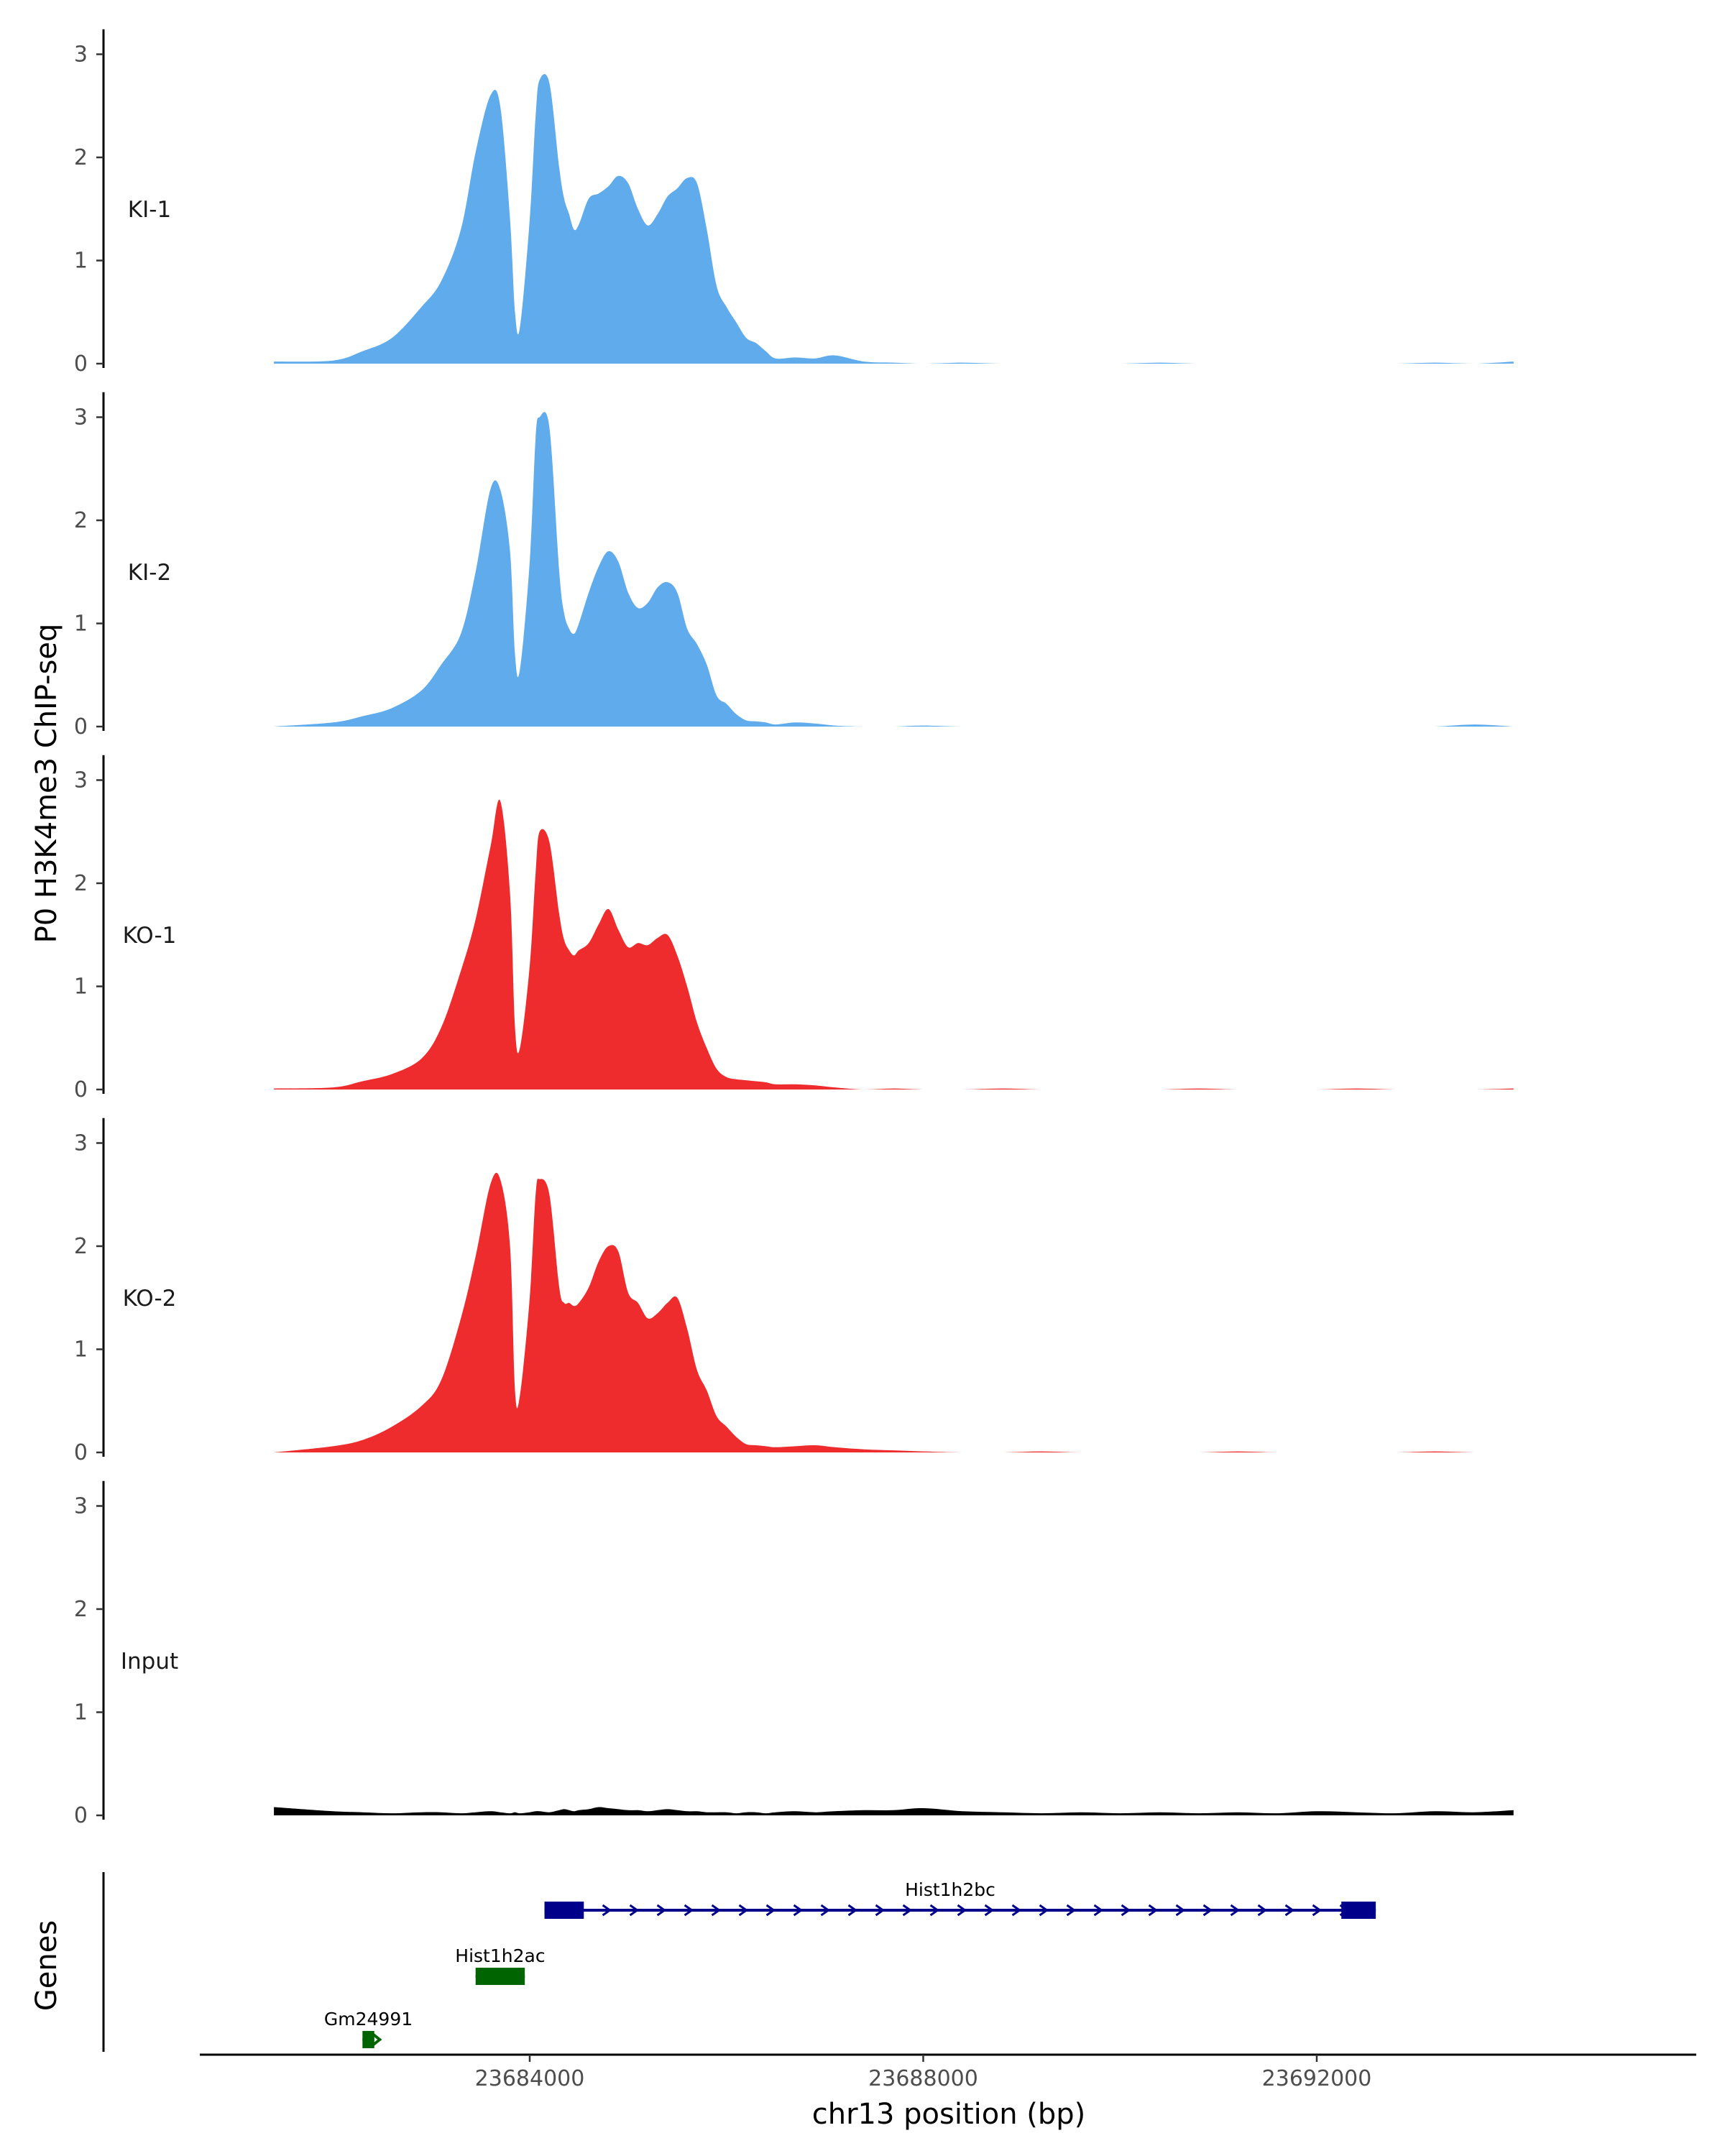 The height and width of the screenshot is (2156, 1725). What do you see at coordinates (950, 1890) in the screenshot?
I see `gene-label: Hist1h2bc` at bounding box center [950, 1890].